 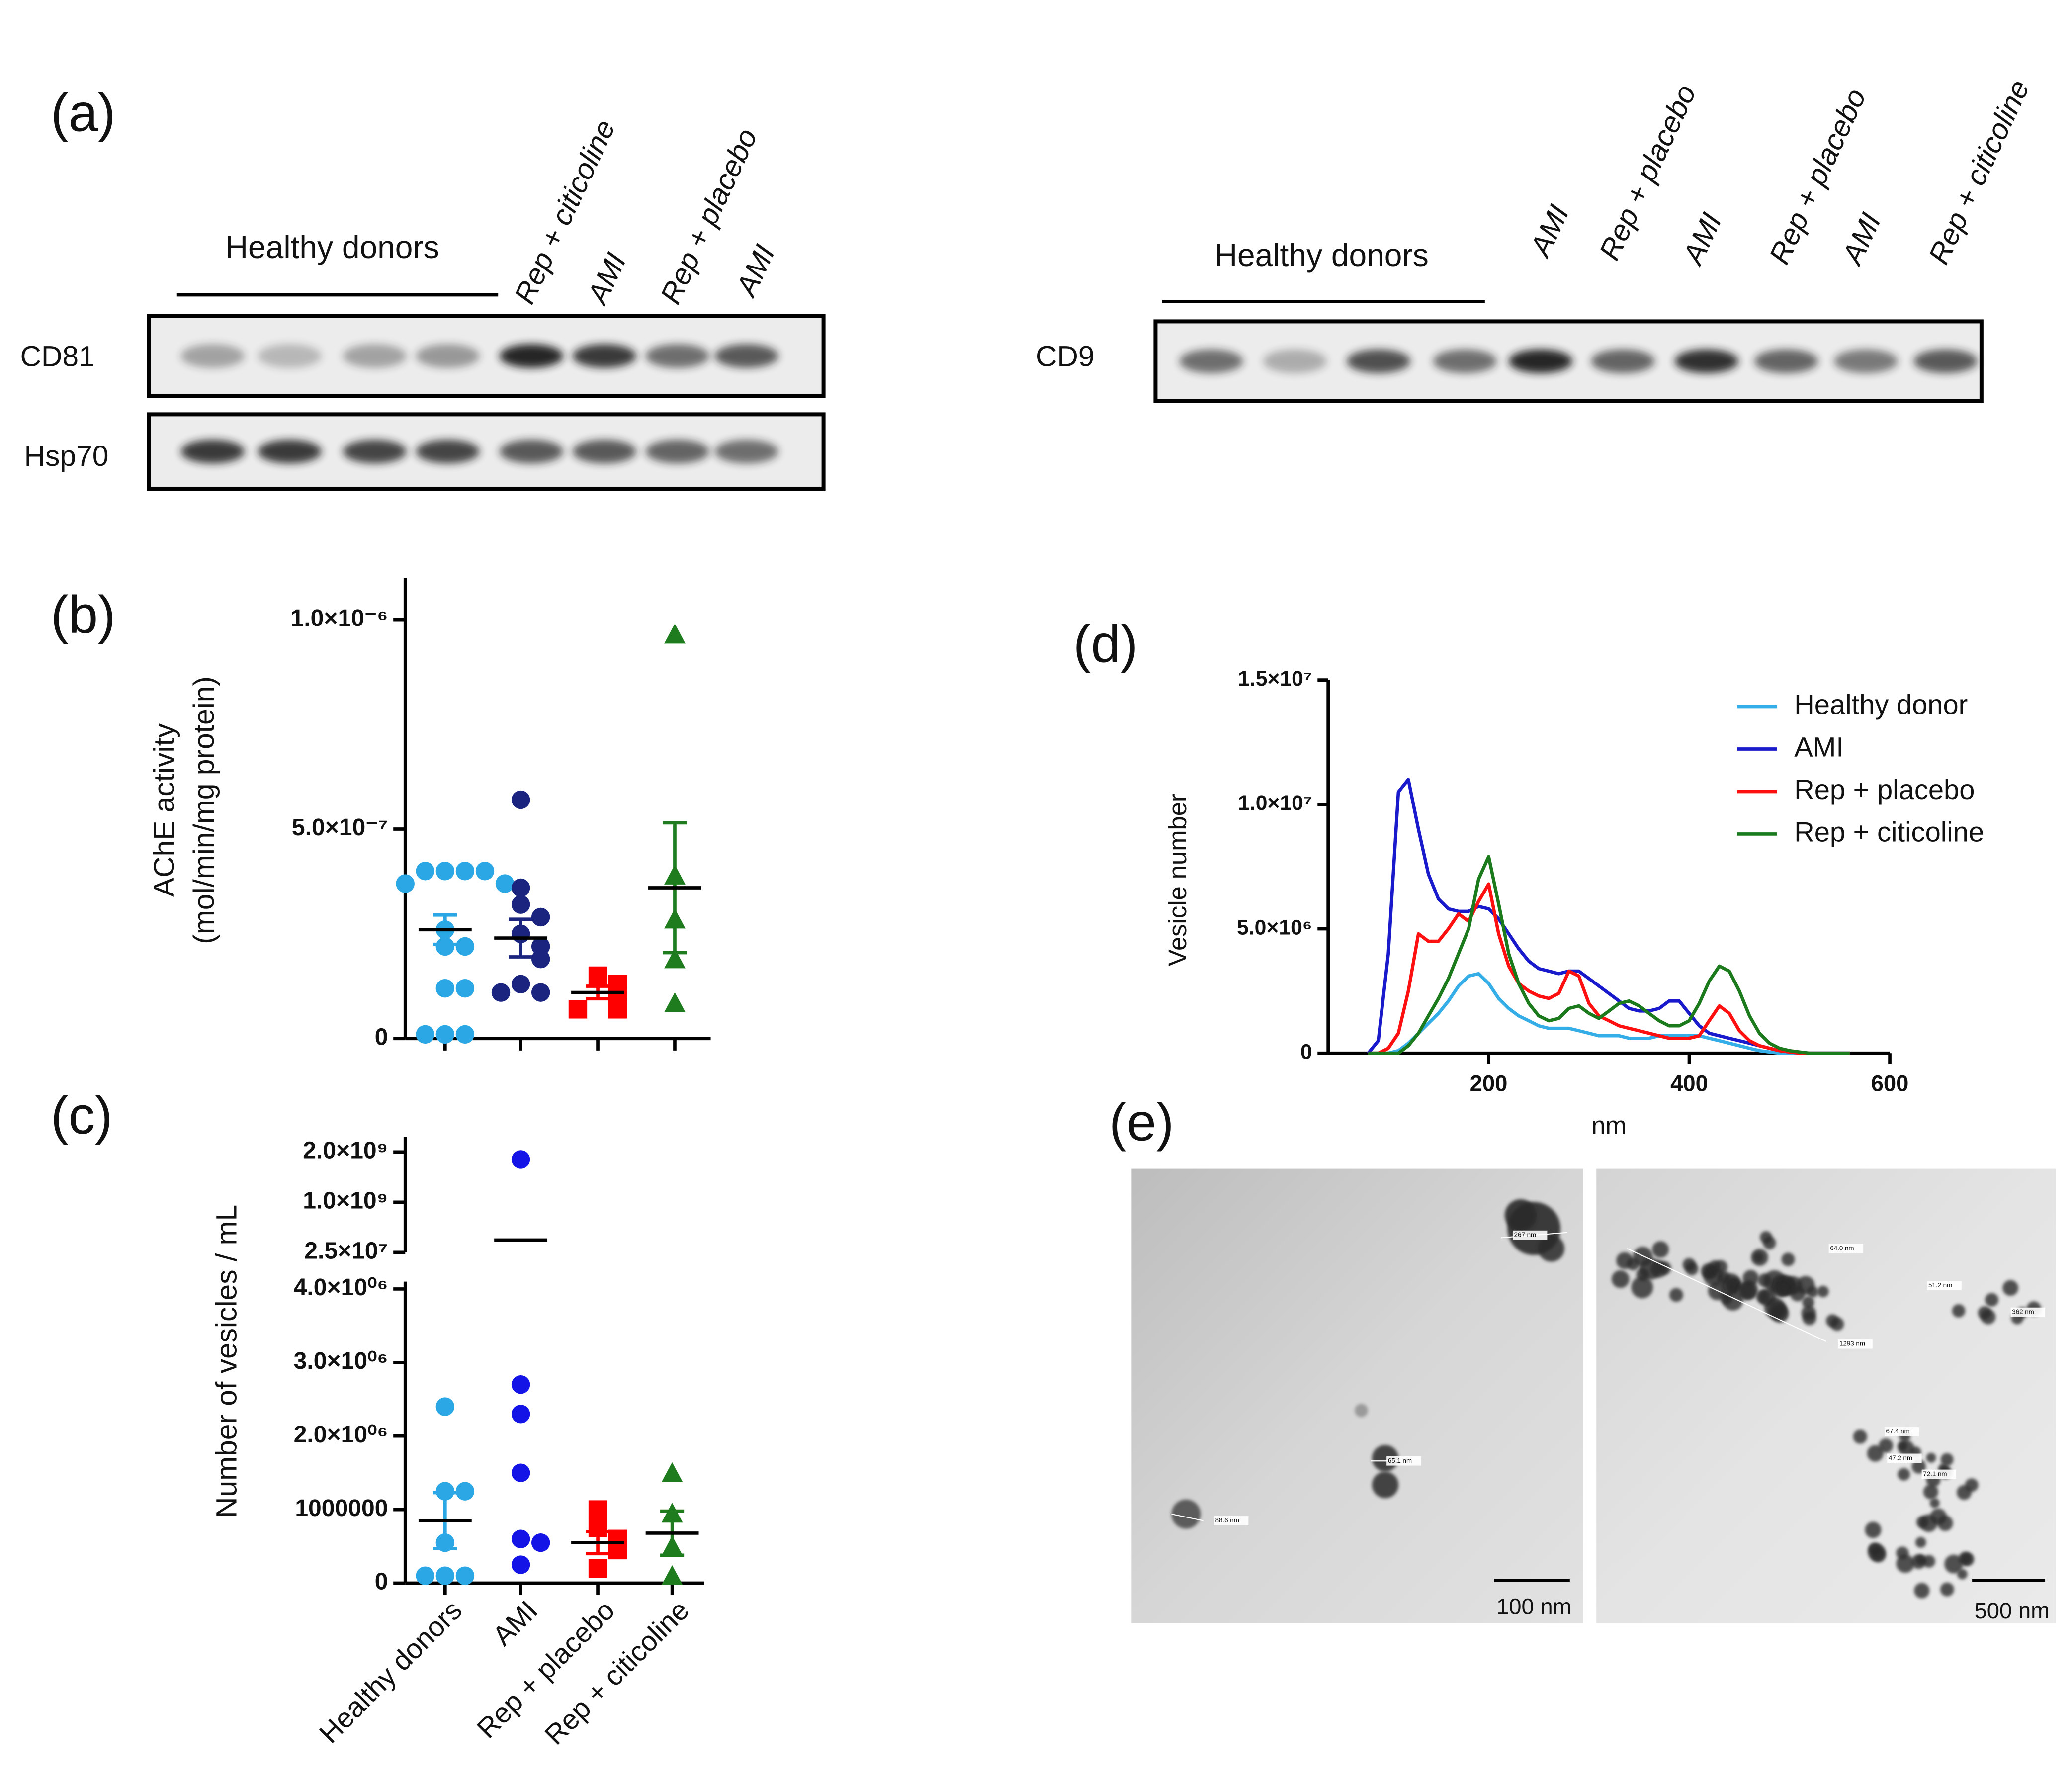 I want to click on y-axis-label: AChE activity, so click(x=164, y=810).